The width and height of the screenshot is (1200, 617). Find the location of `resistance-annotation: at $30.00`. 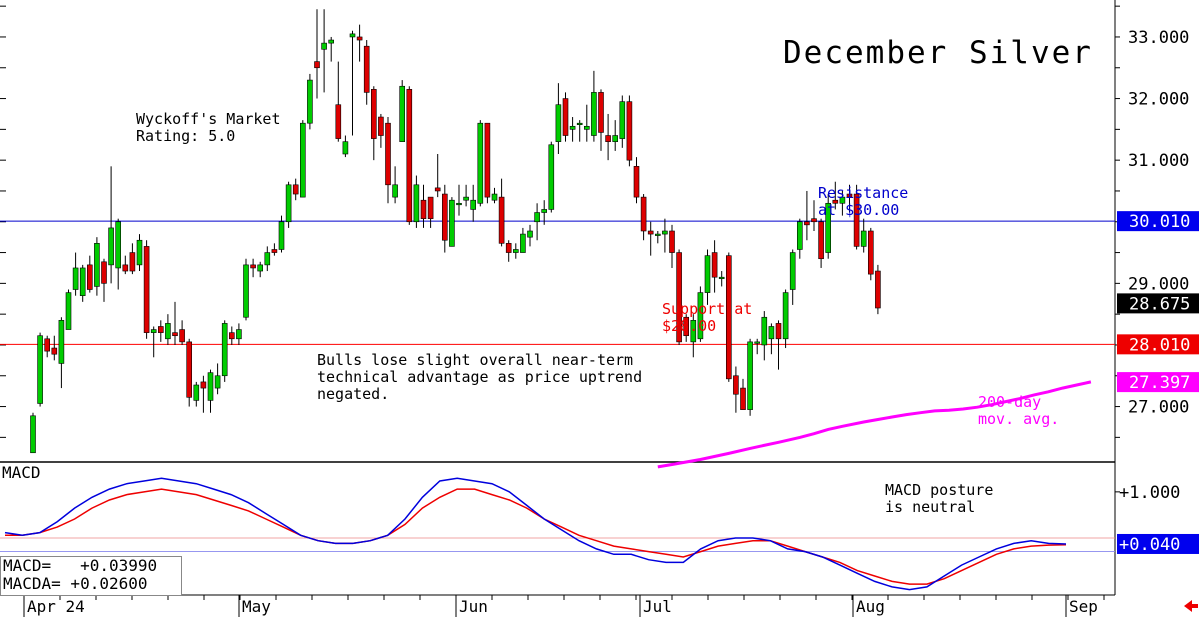

resistance-annotation: at $30.00 is located at coordinates (858, 210).